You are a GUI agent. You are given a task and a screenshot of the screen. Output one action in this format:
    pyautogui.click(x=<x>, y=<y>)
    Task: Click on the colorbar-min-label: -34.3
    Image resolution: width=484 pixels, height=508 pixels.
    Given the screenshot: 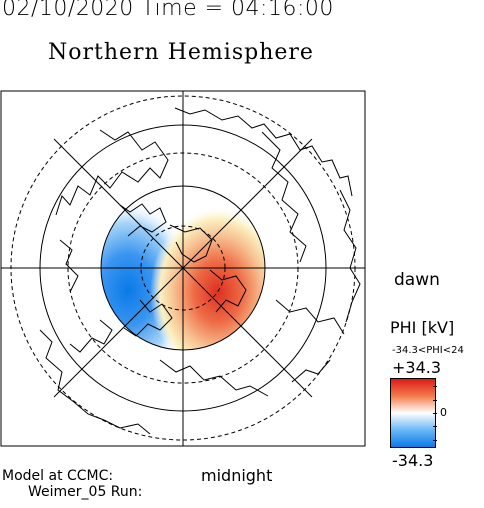 What is the action you would take?
    pyautogui.click(x=413, y=460)
    